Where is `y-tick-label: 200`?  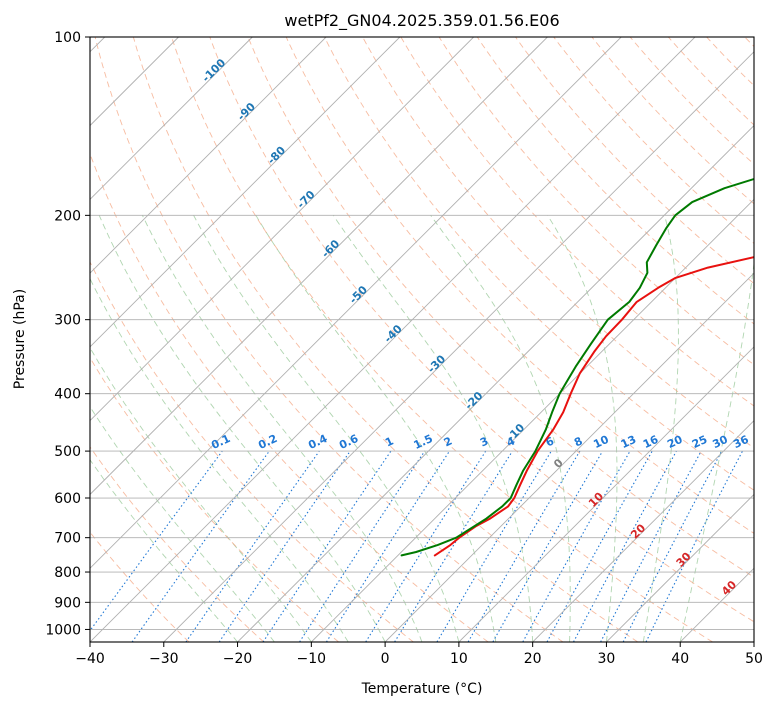
y-tick-label: 200 is located at coordinates (67, 216).